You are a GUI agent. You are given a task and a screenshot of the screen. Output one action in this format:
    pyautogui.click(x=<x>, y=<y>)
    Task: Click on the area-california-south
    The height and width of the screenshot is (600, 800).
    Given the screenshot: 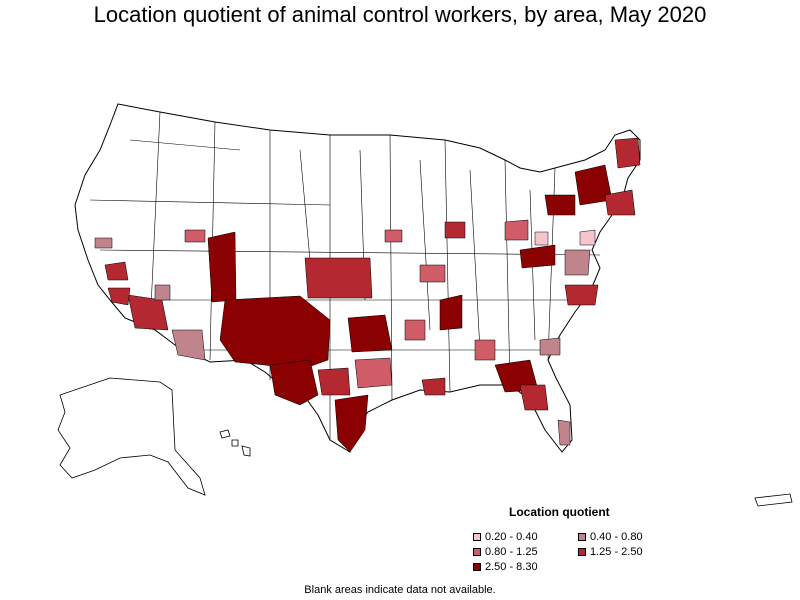 What is the action you would take?
    pyautogui.click(x=119, y=296)
    